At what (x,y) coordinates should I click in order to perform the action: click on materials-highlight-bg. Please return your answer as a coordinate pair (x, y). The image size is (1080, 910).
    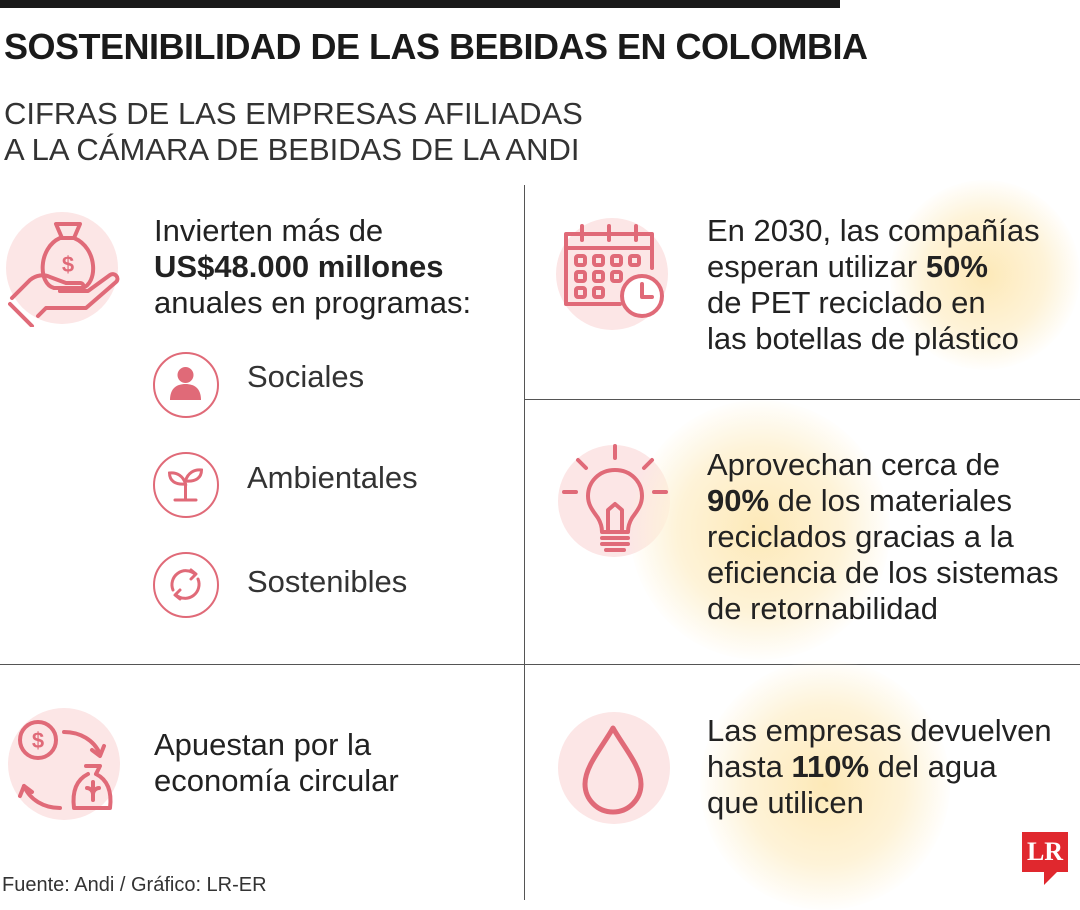
    Looking at the image, I should click on (760, 530).